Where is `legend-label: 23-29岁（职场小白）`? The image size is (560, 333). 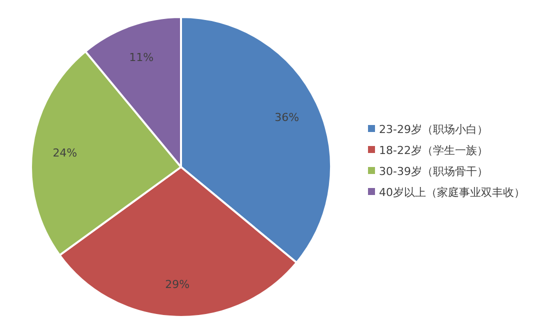
legend-label: 23-29岁（职场小白） is located at coordinates (433, 129).